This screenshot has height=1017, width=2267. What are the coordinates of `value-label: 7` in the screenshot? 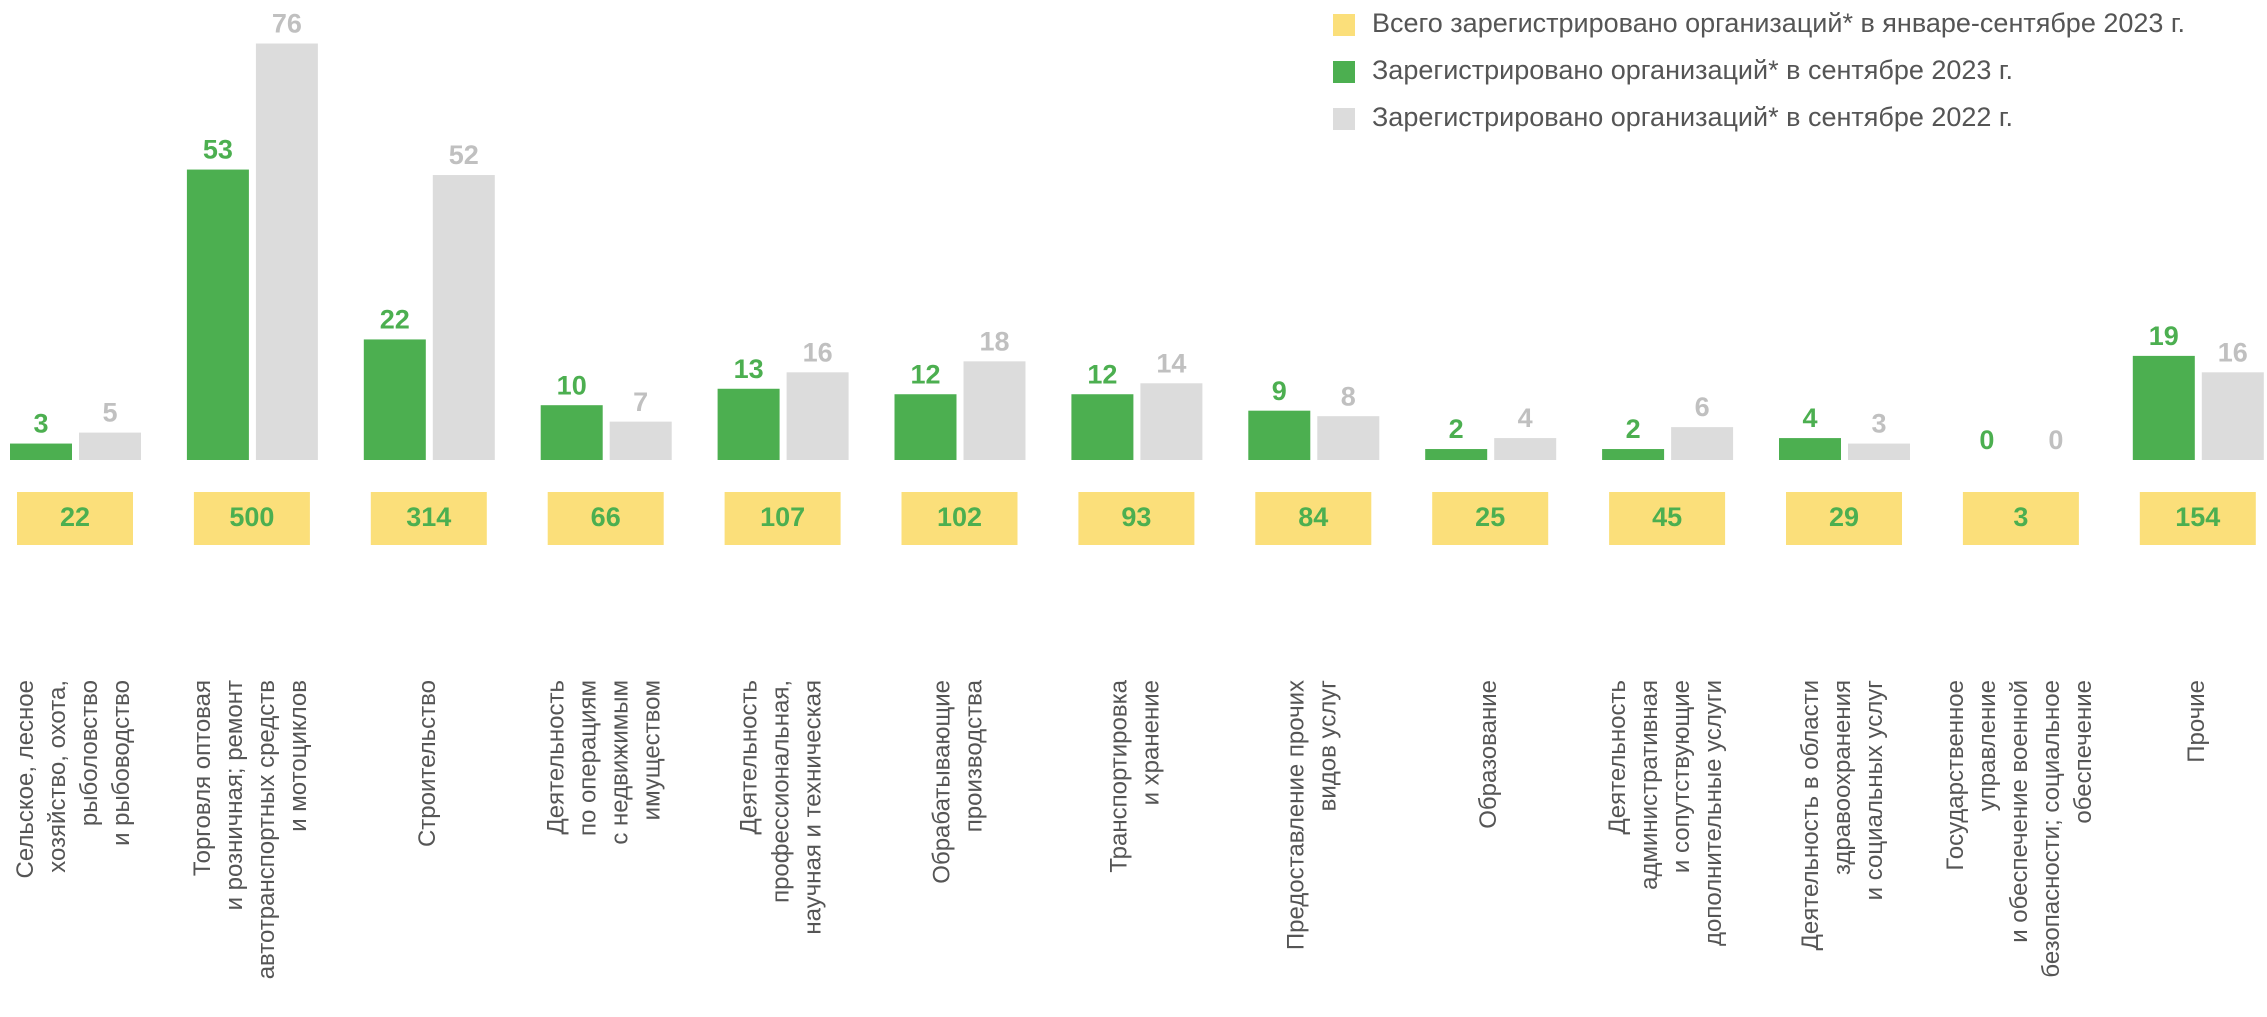 It's located at (640, 402).